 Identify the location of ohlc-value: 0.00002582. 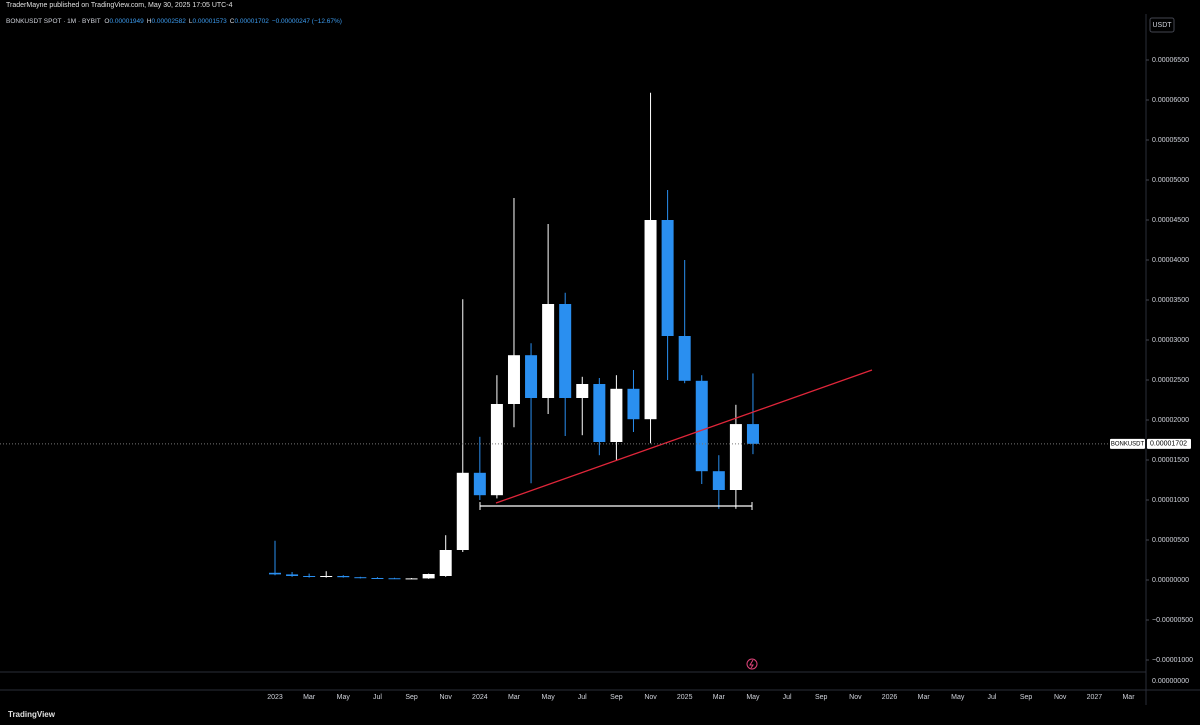
(168, 21).